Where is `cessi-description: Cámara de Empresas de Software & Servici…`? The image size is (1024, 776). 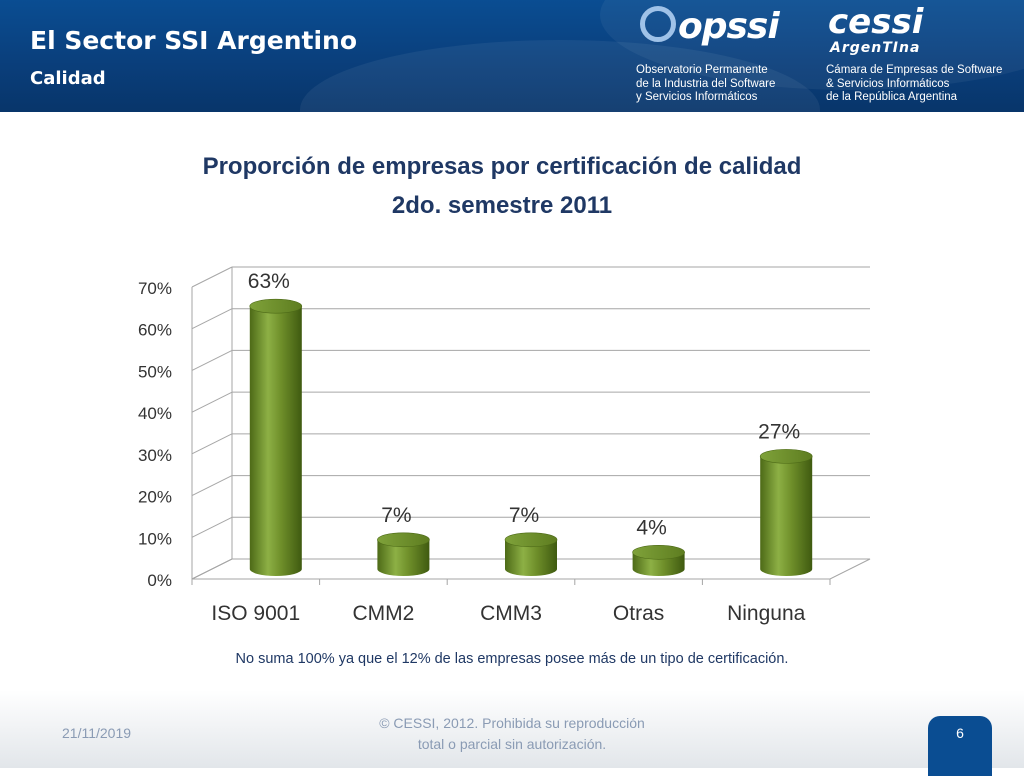 cessi-description: Cámara de Empresas de Software & Servici… is located at coordinates (914, 84).